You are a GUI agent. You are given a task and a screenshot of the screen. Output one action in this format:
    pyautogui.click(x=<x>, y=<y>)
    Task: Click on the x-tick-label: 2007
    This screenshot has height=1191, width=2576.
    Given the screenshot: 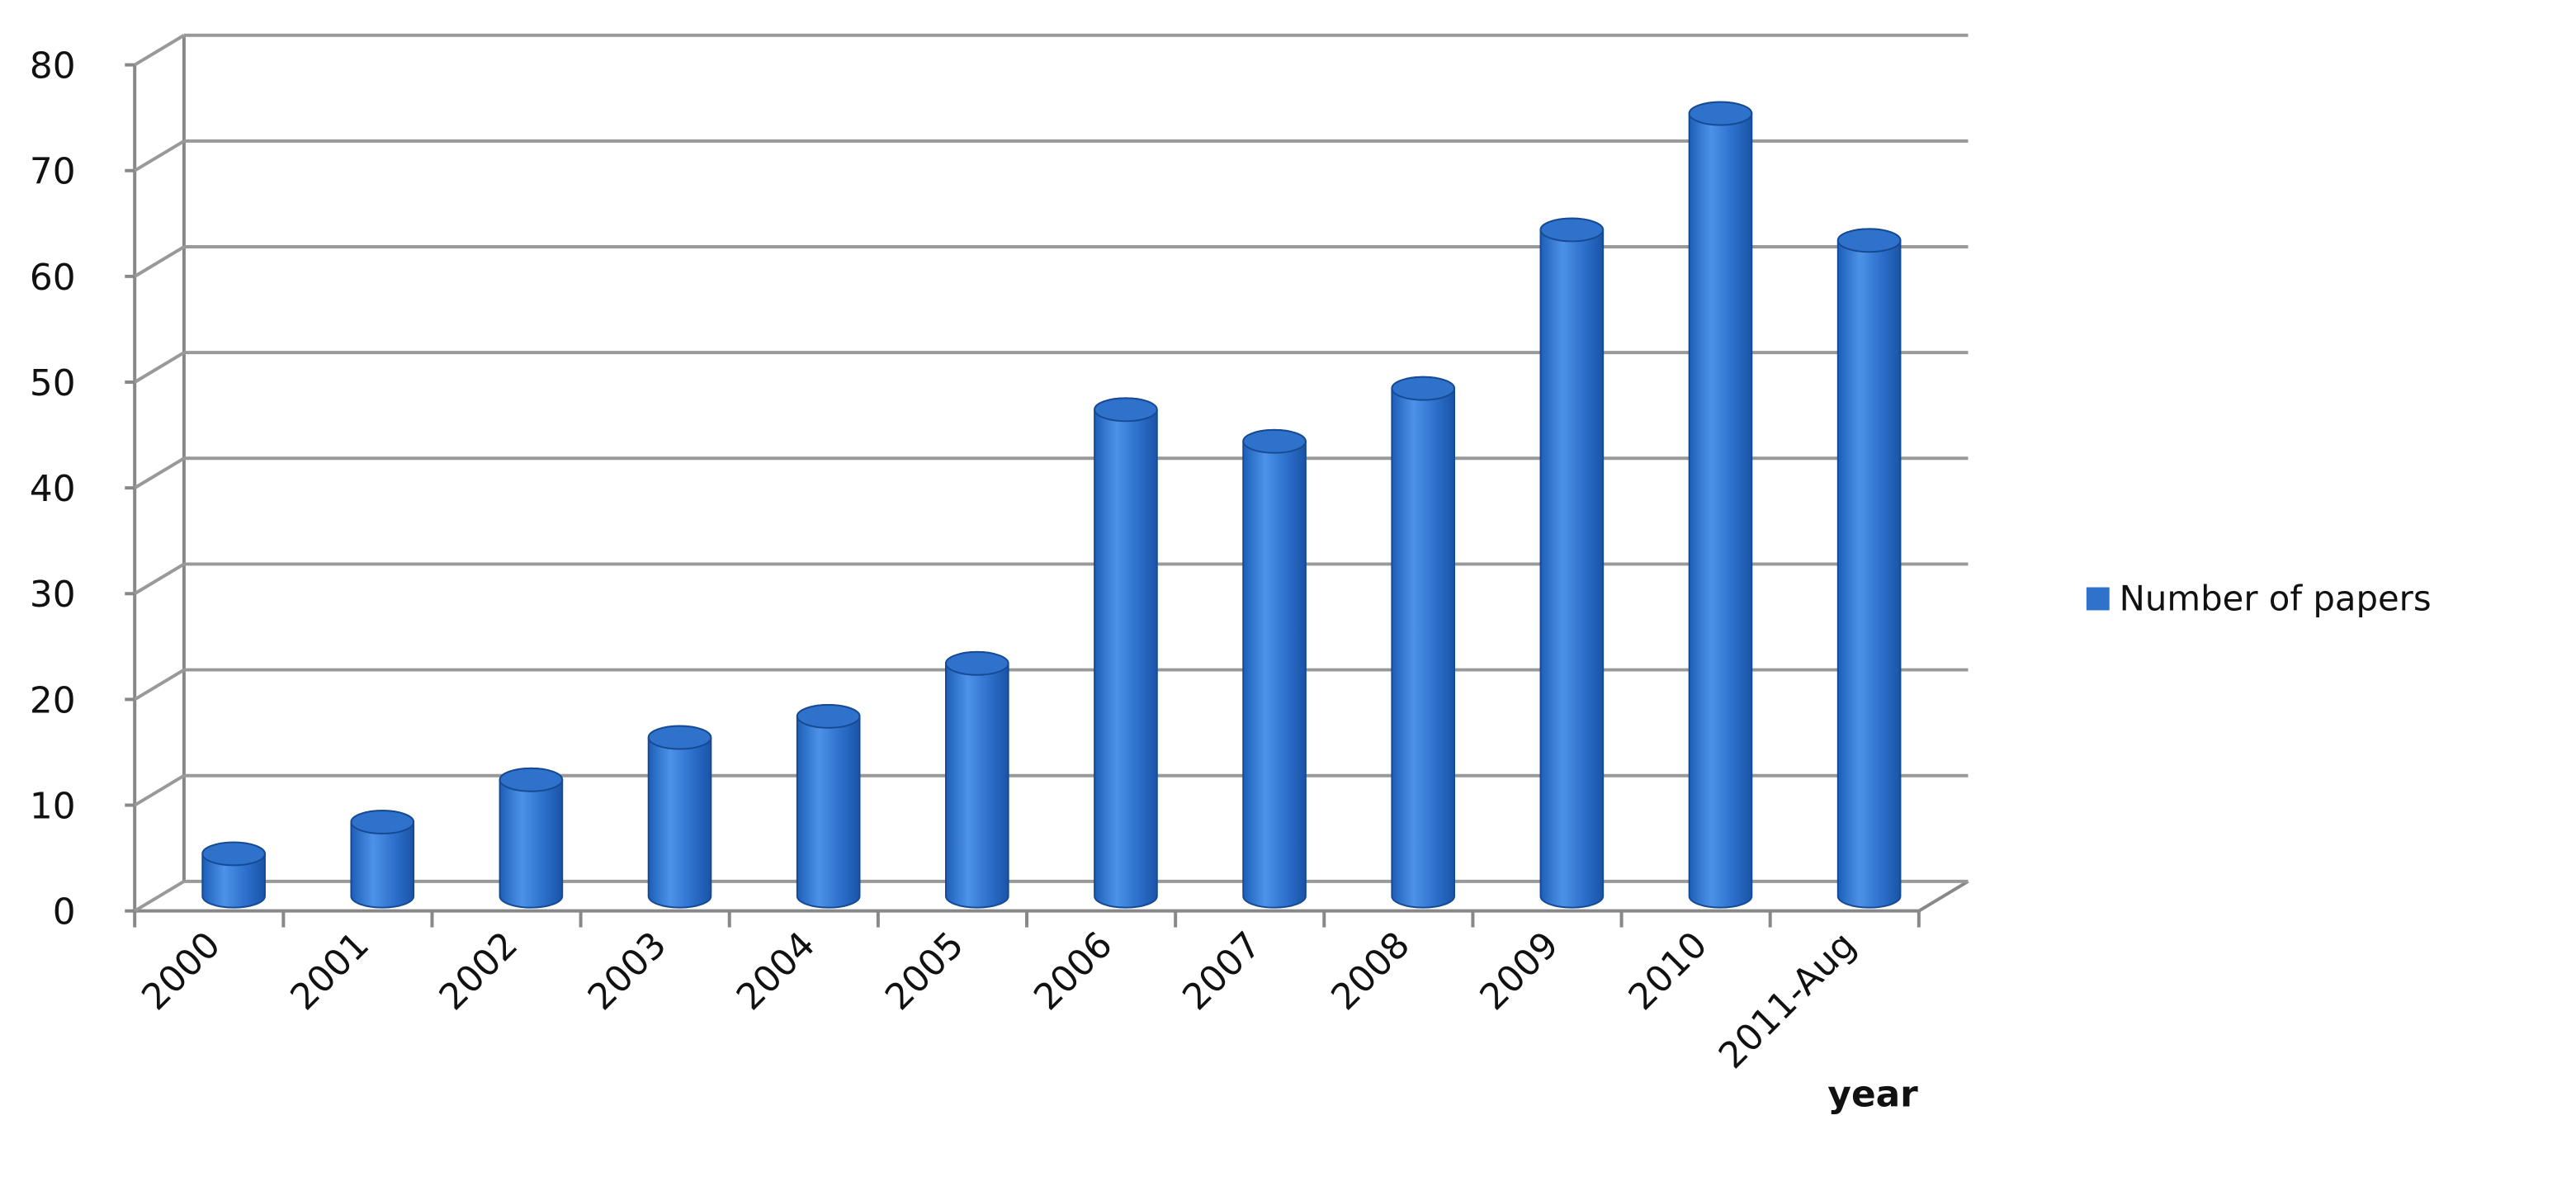 What is the action you would take?
    pyautogui.click(x=1222, y=971)
    